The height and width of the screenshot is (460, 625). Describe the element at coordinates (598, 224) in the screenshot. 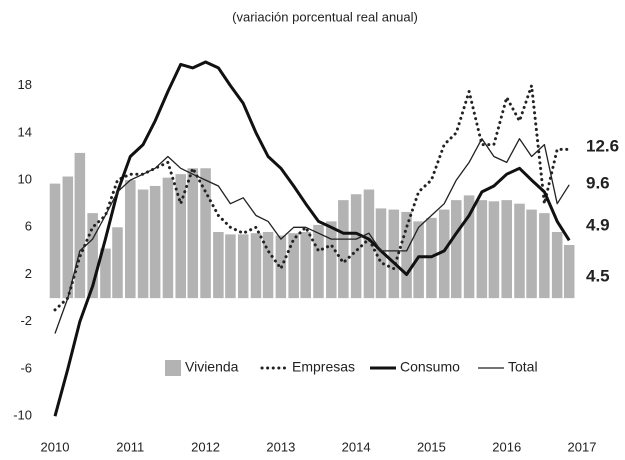

I see `end-label: 4.9` at that location.